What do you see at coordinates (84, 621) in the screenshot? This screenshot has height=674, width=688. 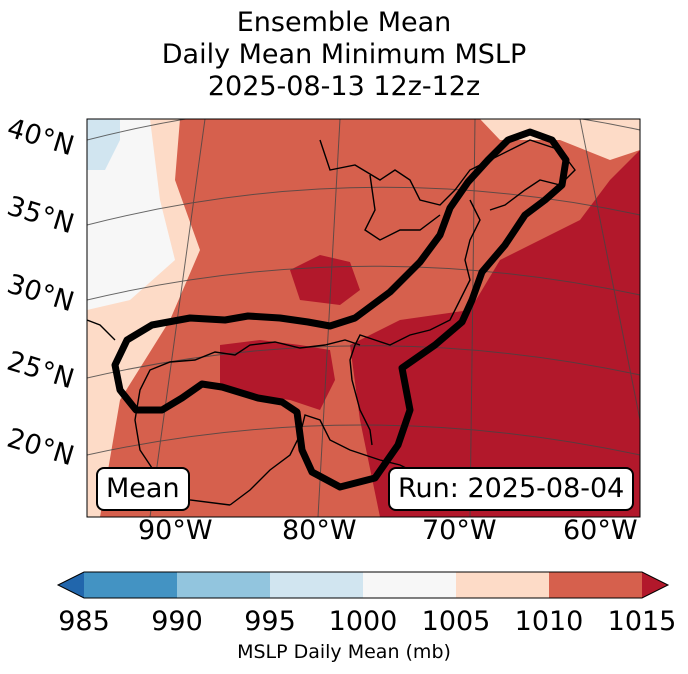 I see `colorbar-tick-985: 985` at bounding box center [84, 621].